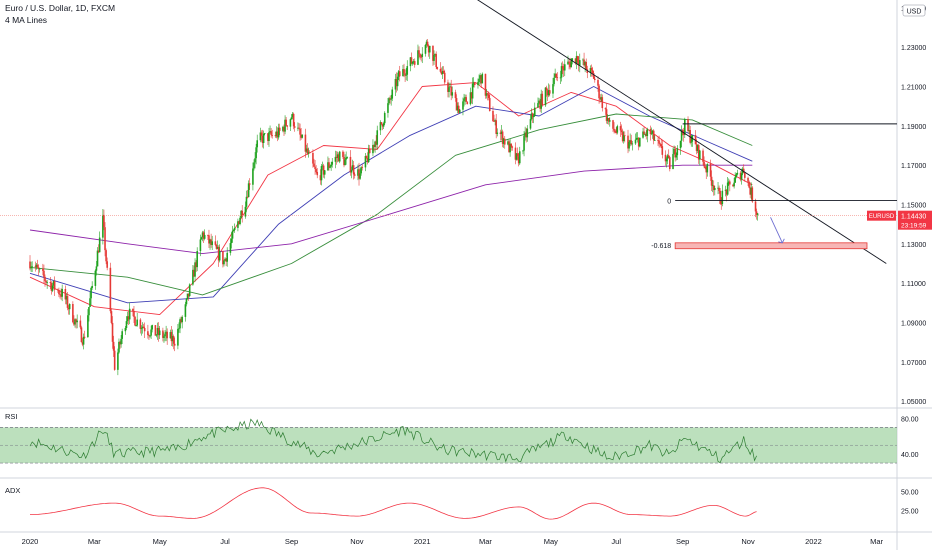 This screenshot has width=932, height=550. I want to click on currency-badge, so click(914, 10).